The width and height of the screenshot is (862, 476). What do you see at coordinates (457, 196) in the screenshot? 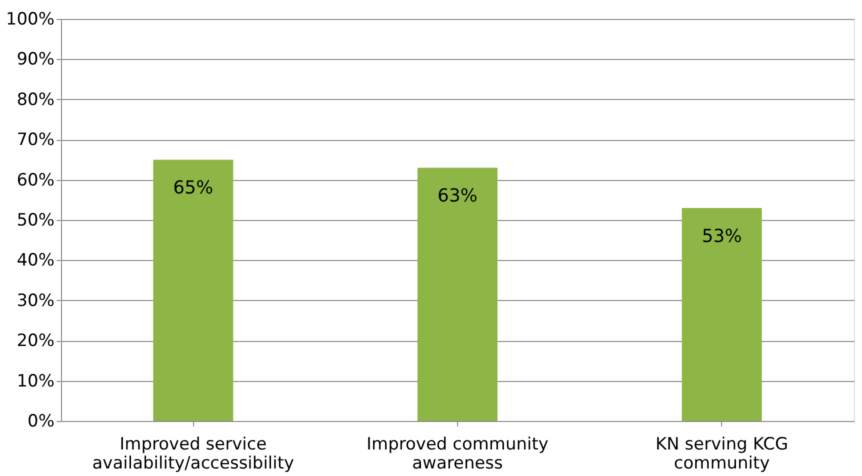
I see `data-label: 63%` at bounding box center [457, 196].